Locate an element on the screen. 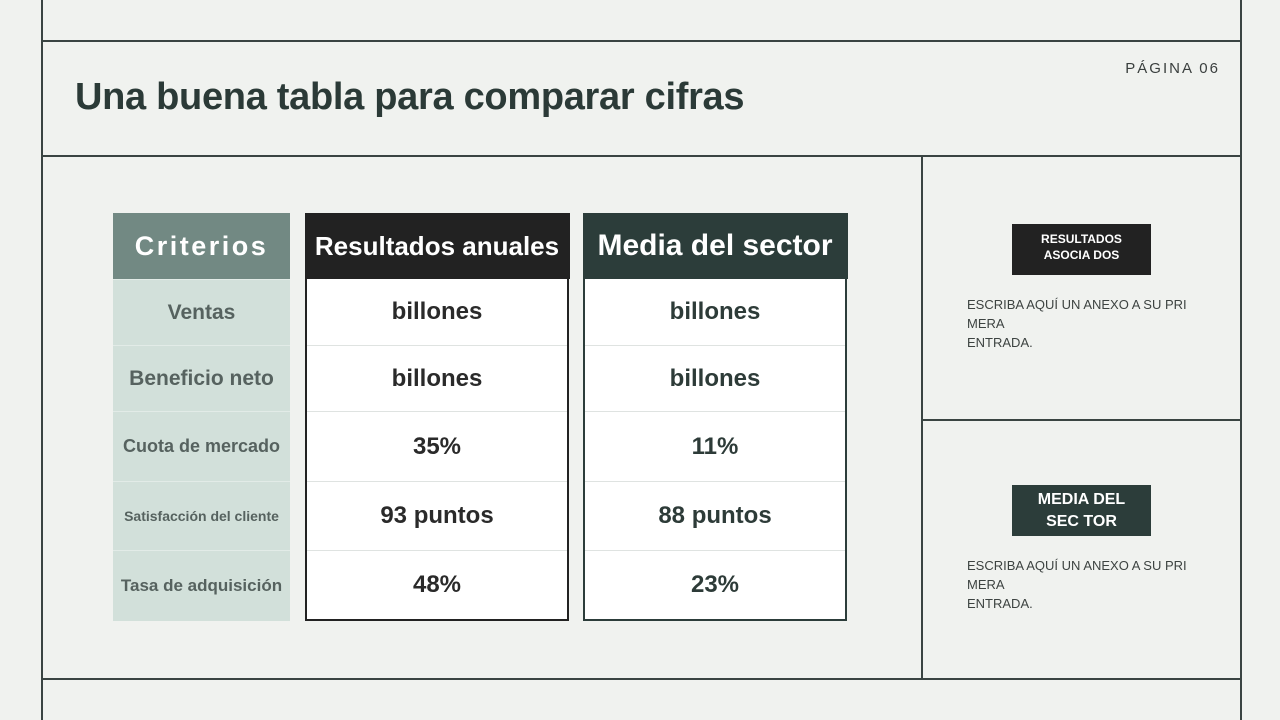  criteria-cell: Beneficio neto is located at coordinates (201, 378).